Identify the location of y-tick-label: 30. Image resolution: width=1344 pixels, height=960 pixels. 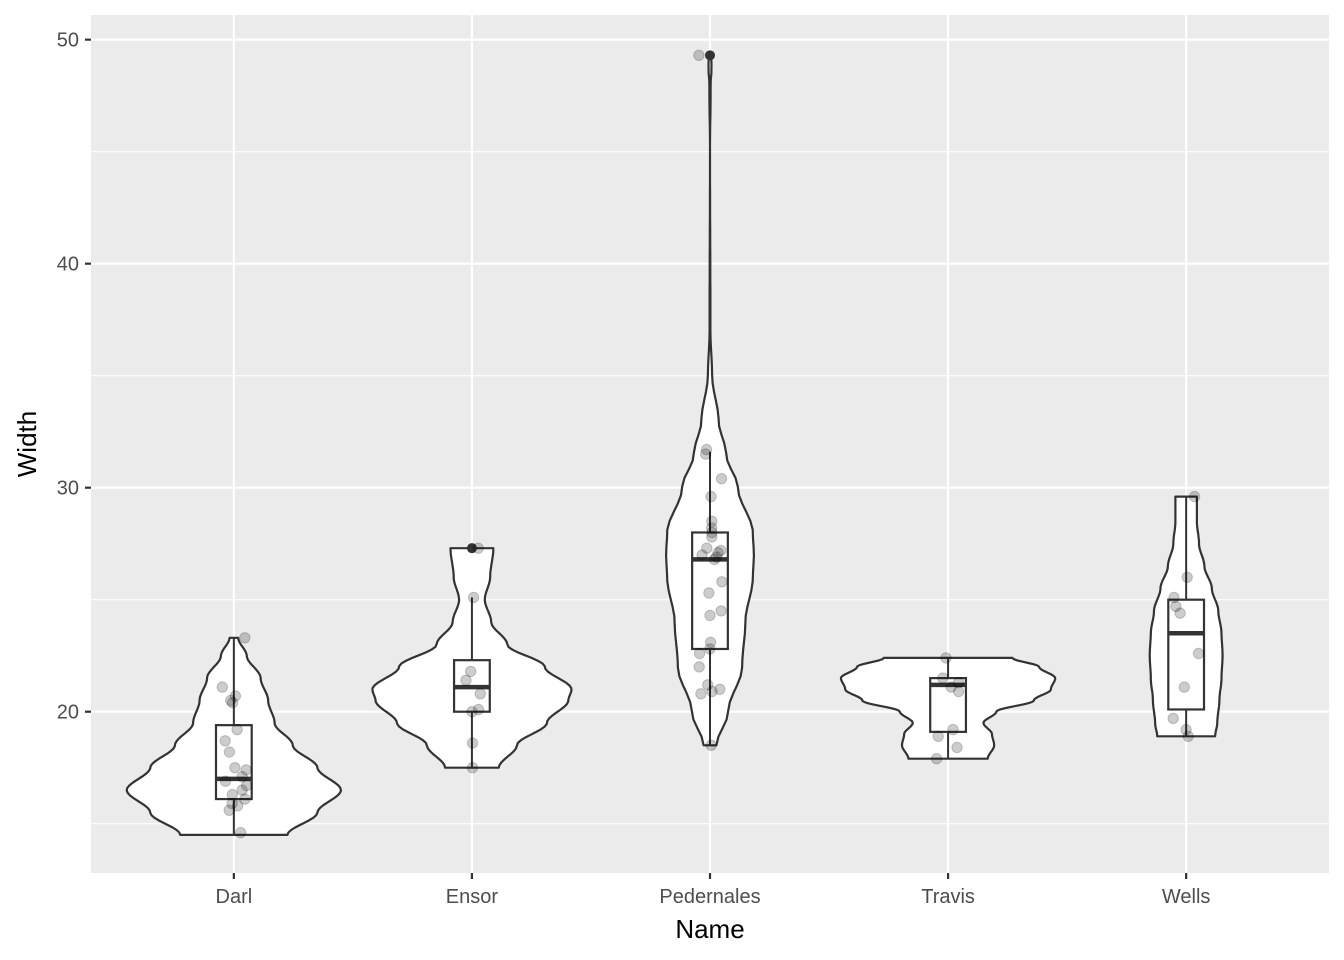
(68, 489).